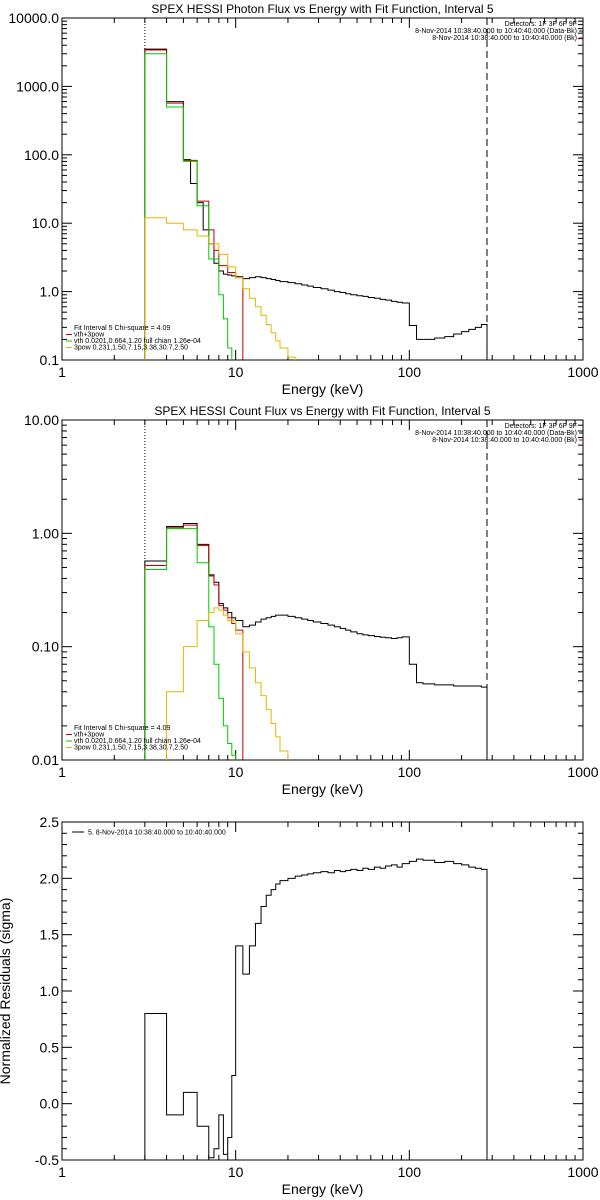 The height and width of the screenshot is (1200, 600). What do you see at coordinates (41, 155) in the screenshot?
I see `y-tick-label: 100.0` at bounding box center [41, 155].